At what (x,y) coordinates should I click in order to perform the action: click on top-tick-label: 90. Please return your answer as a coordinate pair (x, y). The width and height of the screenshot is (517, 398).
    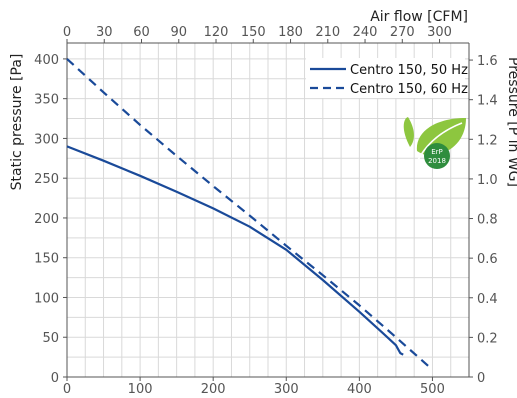
    Looking at the image, I should click on (178, 32).